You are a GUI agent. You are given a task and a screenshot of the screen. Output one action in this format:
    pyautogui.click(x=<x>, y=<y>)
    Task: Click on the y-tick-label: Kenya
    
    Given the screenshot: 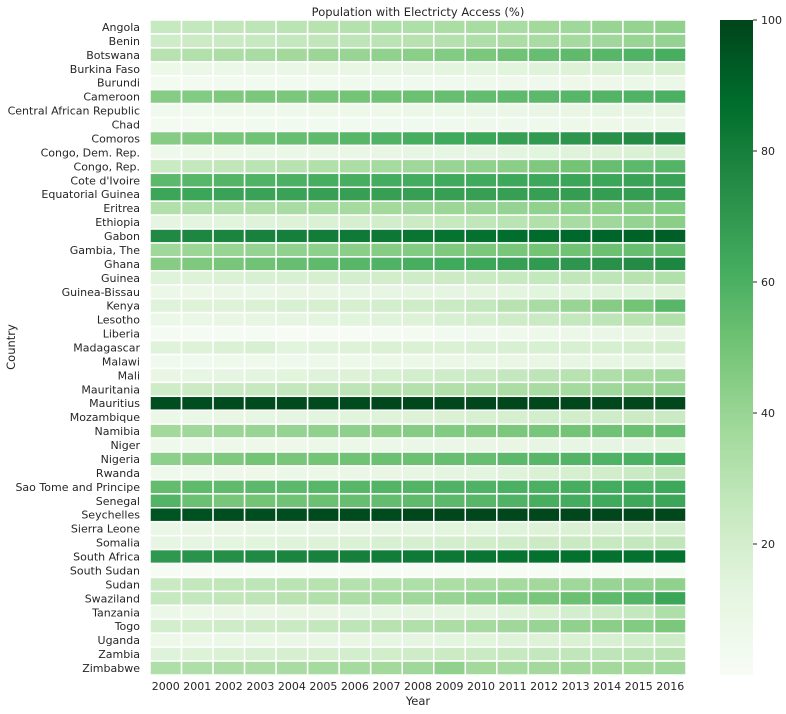 What is the action you would take?
    pyautogui.click(x=123, y=306)
    